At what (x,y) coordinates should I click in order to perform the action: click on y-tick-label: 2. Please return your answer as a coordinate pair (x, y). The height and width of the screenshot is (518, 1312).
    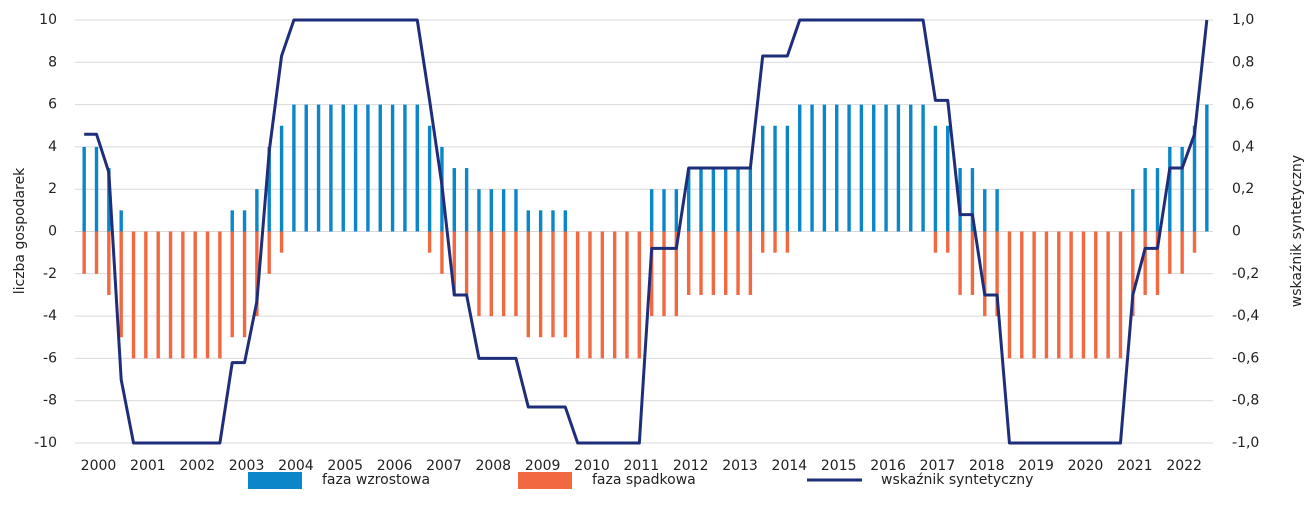
    Looking at the image, I should click on (52, 189).